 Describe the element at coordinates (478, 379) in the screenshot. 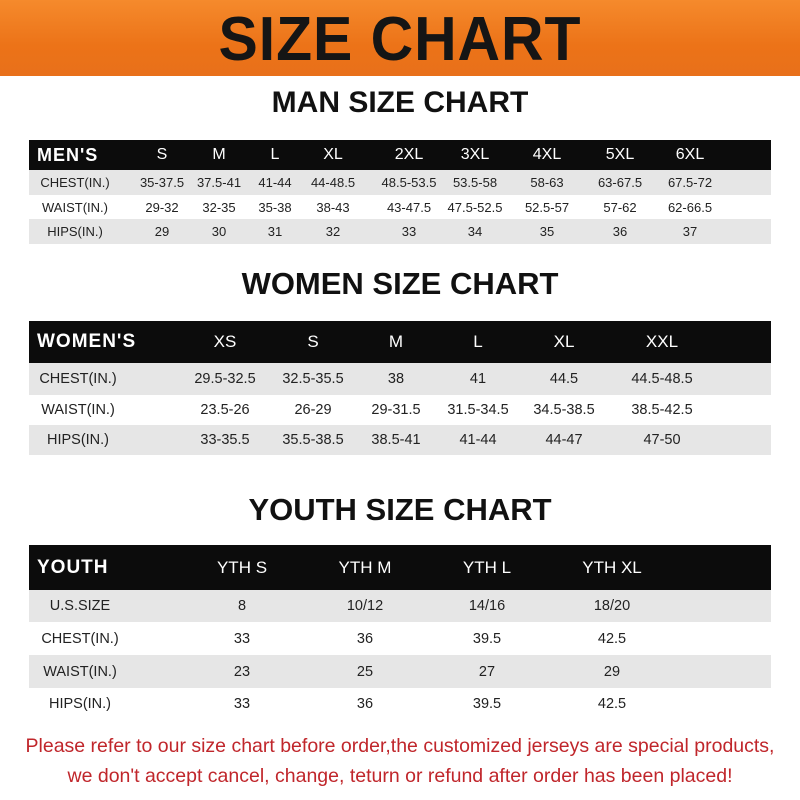

I see `table-cell: 41` at that location.